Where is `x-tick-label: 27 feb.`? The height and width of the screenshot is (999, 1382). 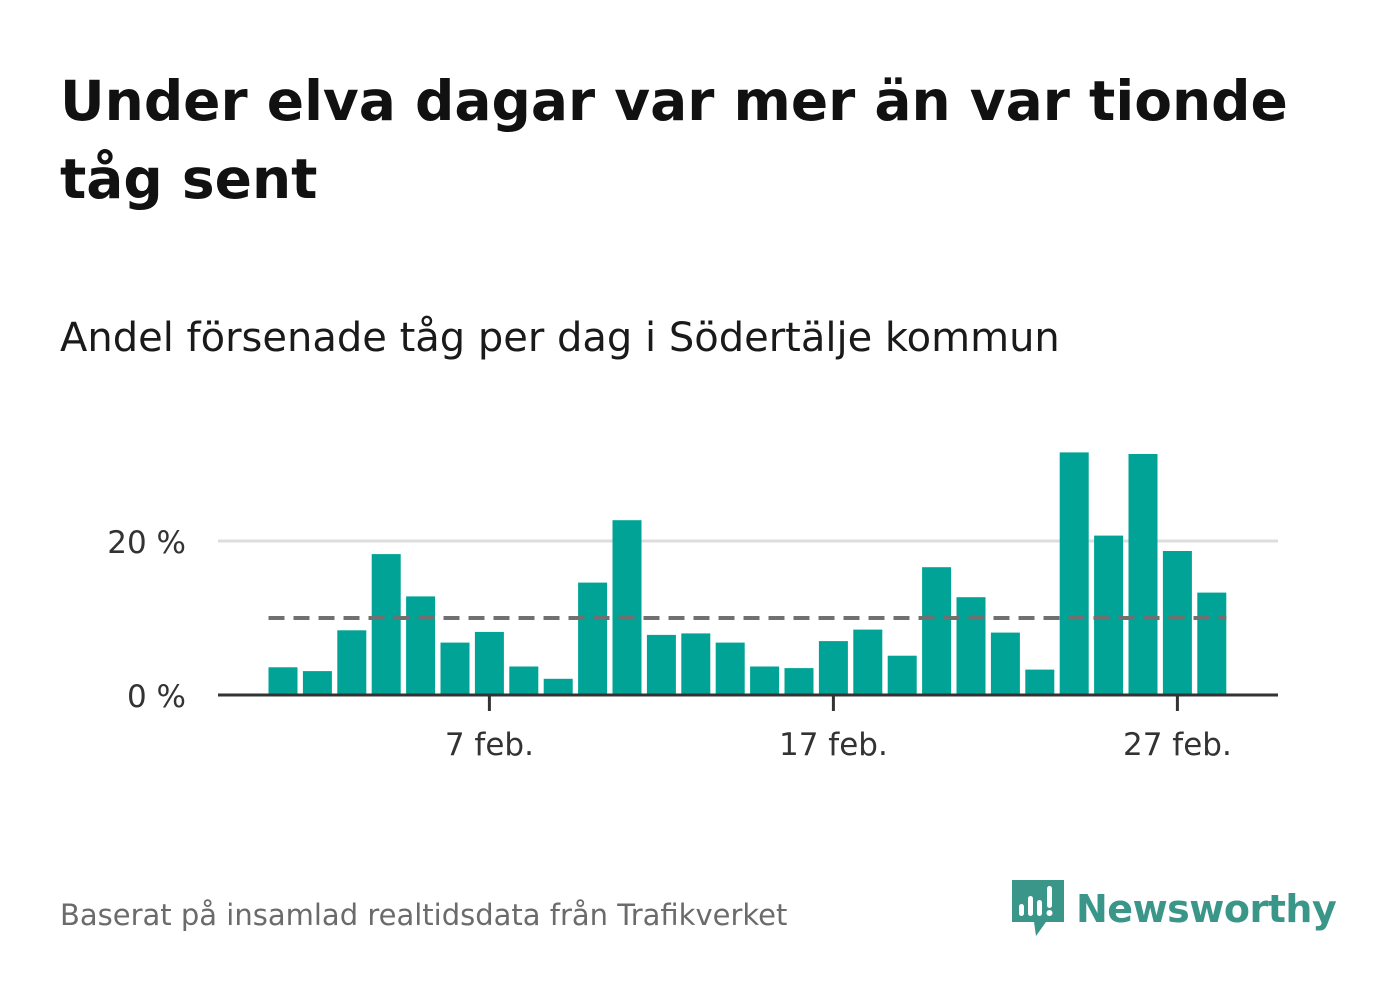 x-tick-label: 27 feb. is located at coordinates (1177, 745).